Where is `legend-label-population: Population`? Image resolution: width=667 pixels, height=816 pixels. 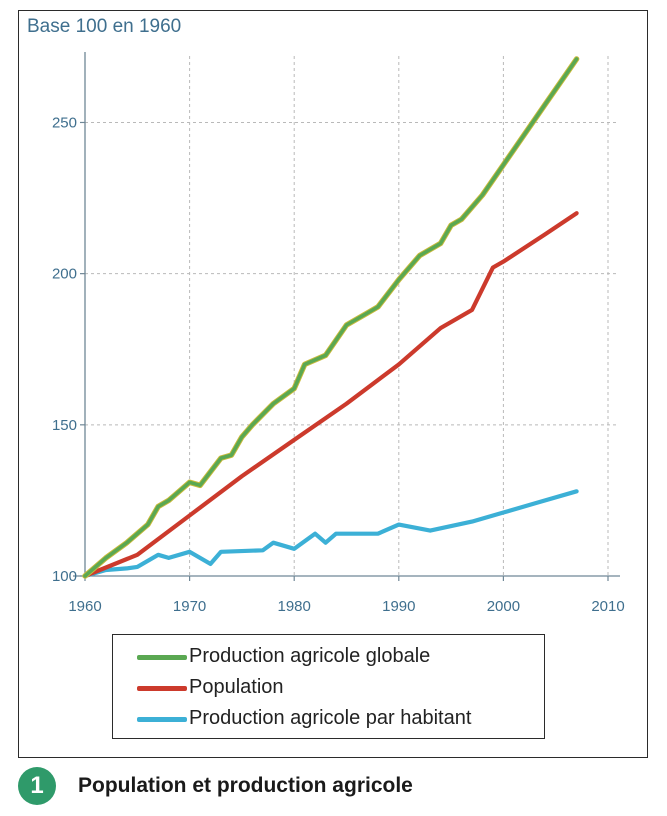 legend-label-population: Population is located at coordinates (236, 687).